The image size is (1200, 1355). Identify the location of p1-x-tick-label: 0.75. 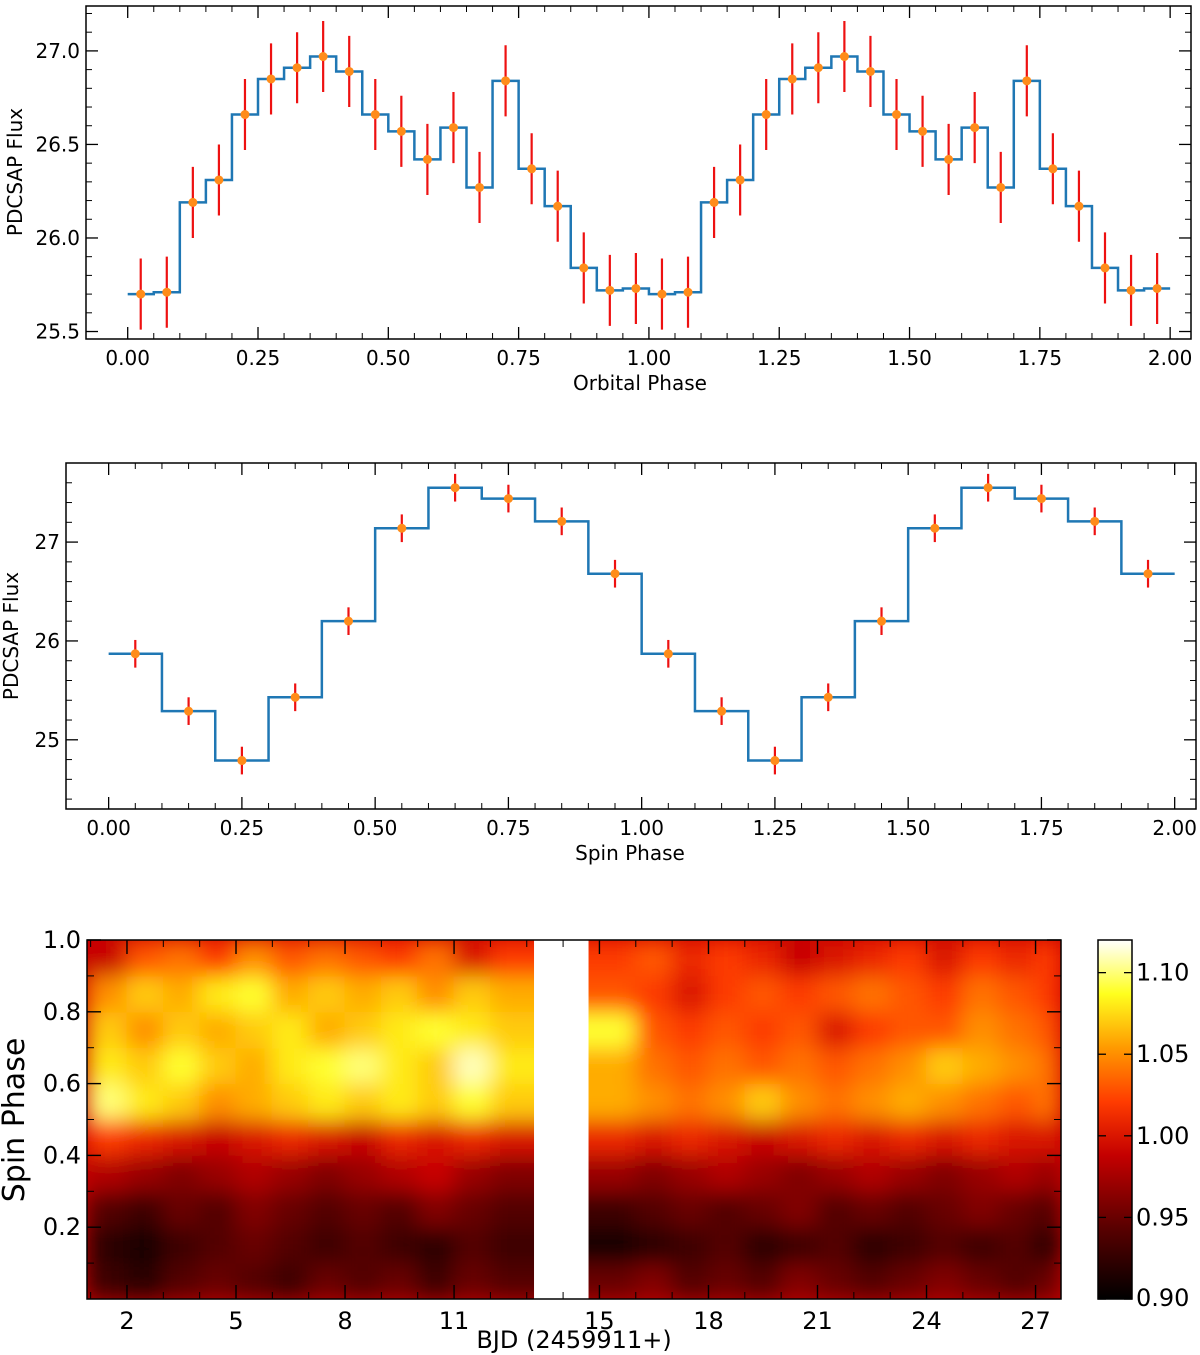
(518, 358).